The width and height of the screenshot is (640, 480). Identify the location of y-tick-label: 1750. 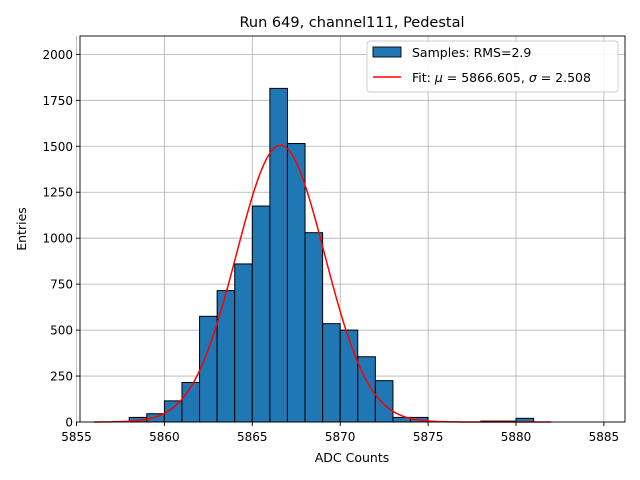
(57, 101).